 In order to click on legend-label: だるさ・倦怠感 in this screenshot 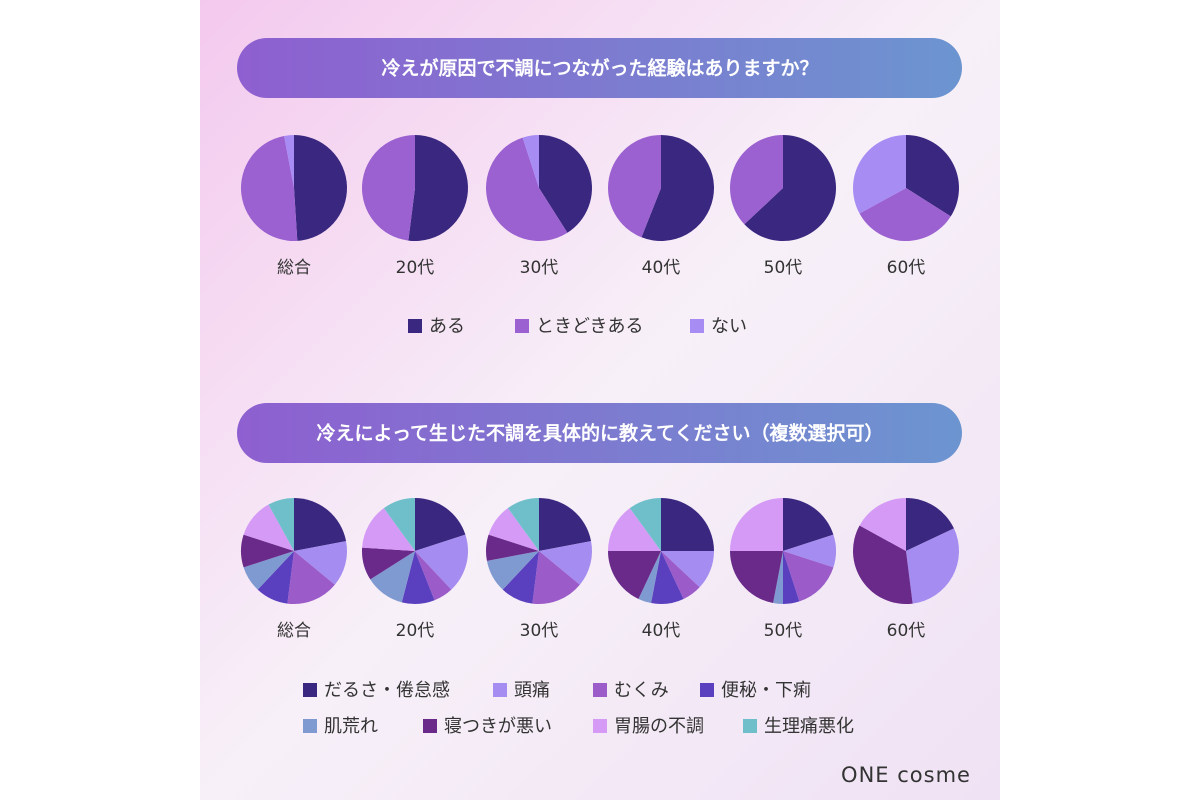, I will do `click(387, 690)`.